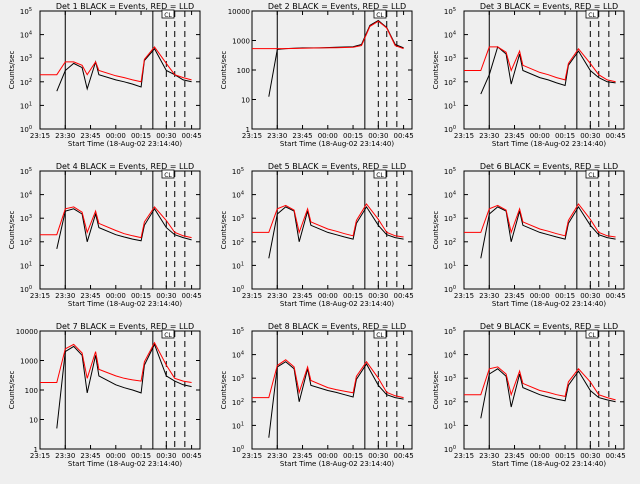 The image size is (640, 484). I want to click on panel-title: Det 4 BLACK = Events, RED = LLD, so click(125, 166).